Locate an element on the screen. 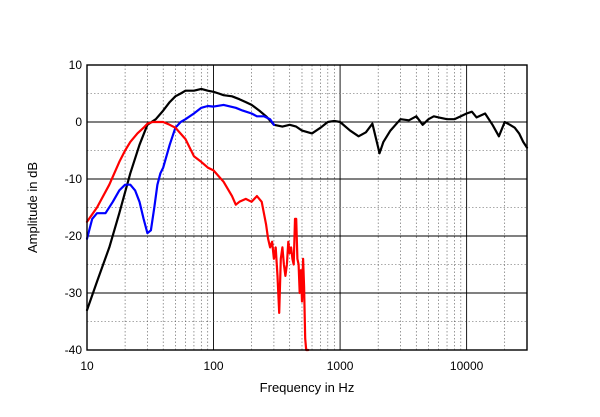 Image resolution: width=600 pixels, height=417 pixels. x-tick-label: 100 is located at coordinates (214, 366).